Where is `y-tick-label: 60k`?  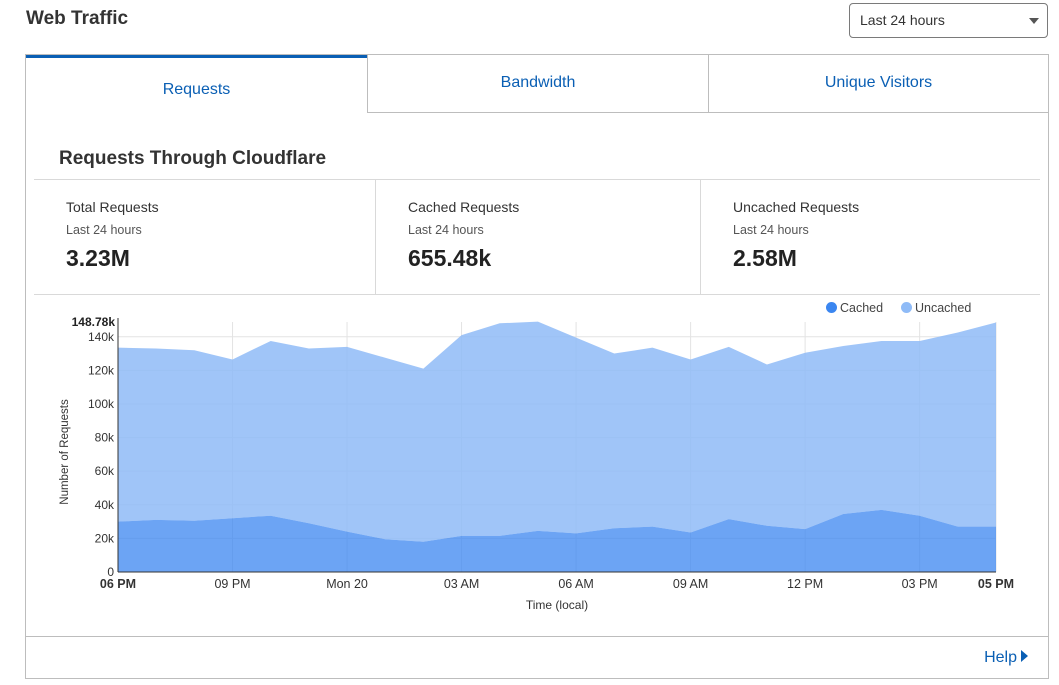
y-tick-label: 60k is located at coordinates (105, 471).